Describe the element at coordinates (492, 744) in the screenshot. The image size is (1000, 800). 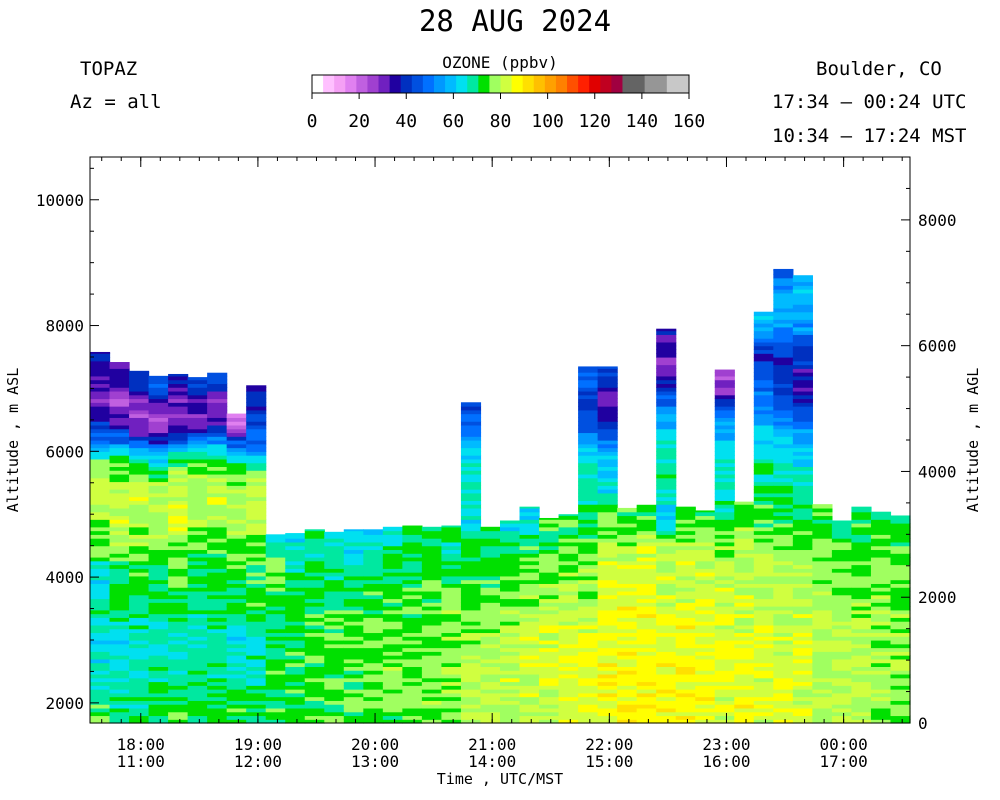
I see `x-tick-label-utc: 21:00` at that location.